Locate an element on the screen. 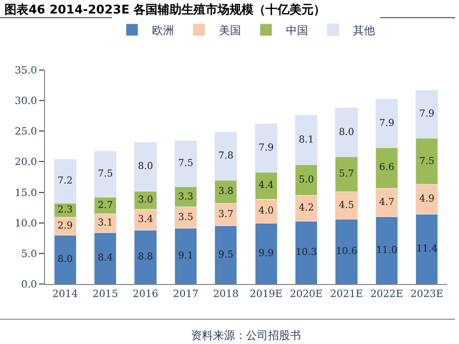  data-label: 4.7 is located at coordinates (386, 202).